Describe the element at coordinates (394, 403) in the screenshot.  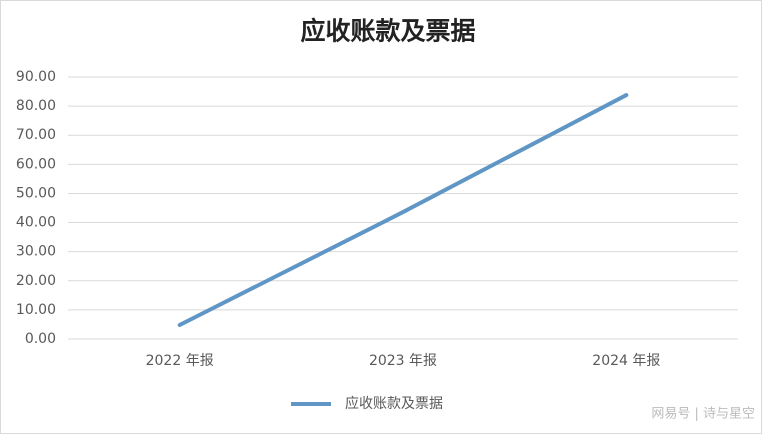
I see `legend-label: 应收账款及票据` at that location.